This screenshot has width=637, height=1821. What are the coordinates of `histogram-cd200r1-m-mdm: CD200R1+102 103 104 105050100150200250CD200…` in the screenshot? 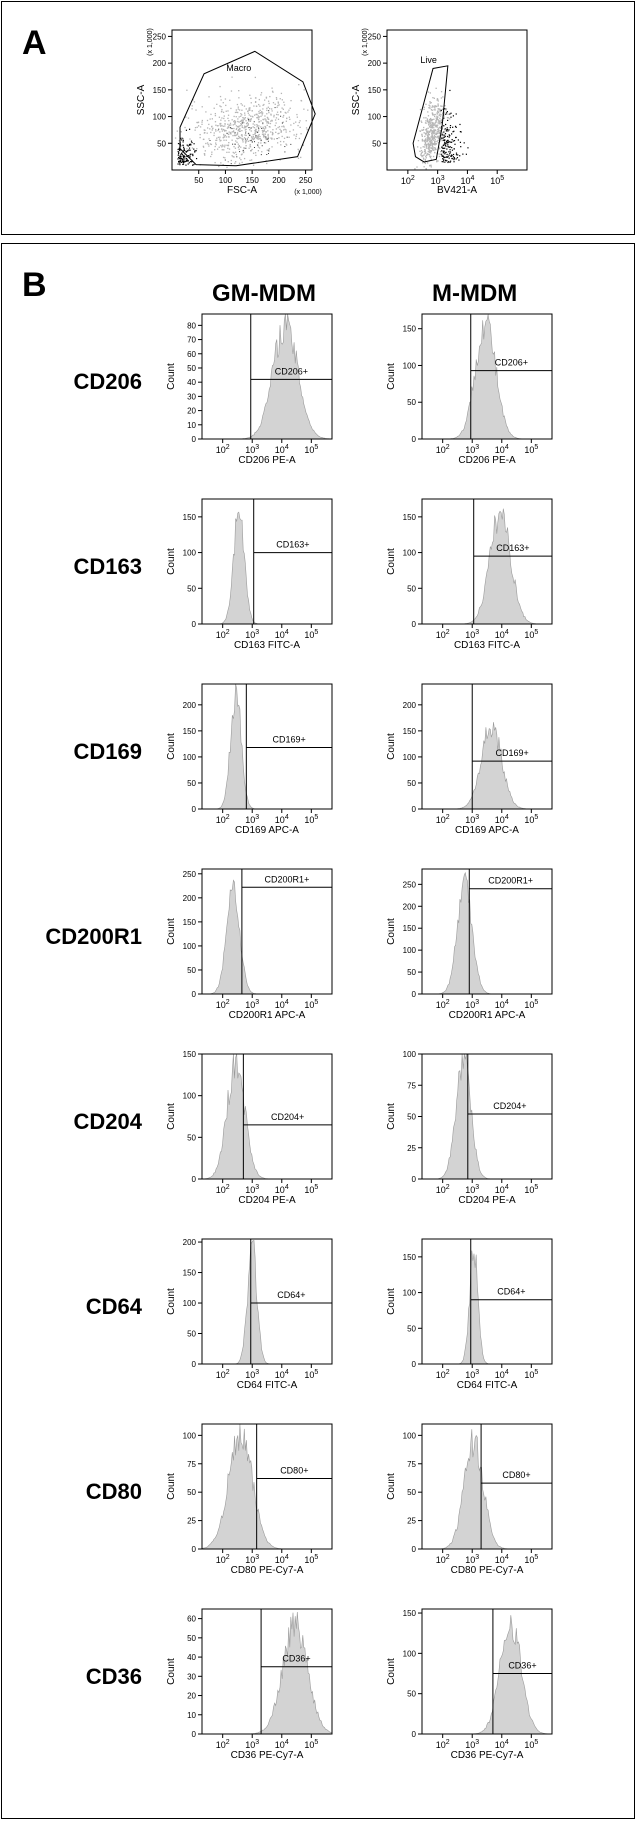 It's located at (469, 945).